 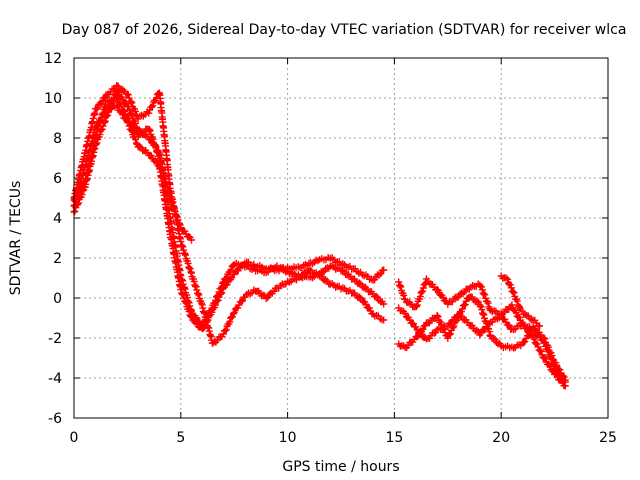 I want to click on x-tick-label: 5, so click(x=180, y=438).